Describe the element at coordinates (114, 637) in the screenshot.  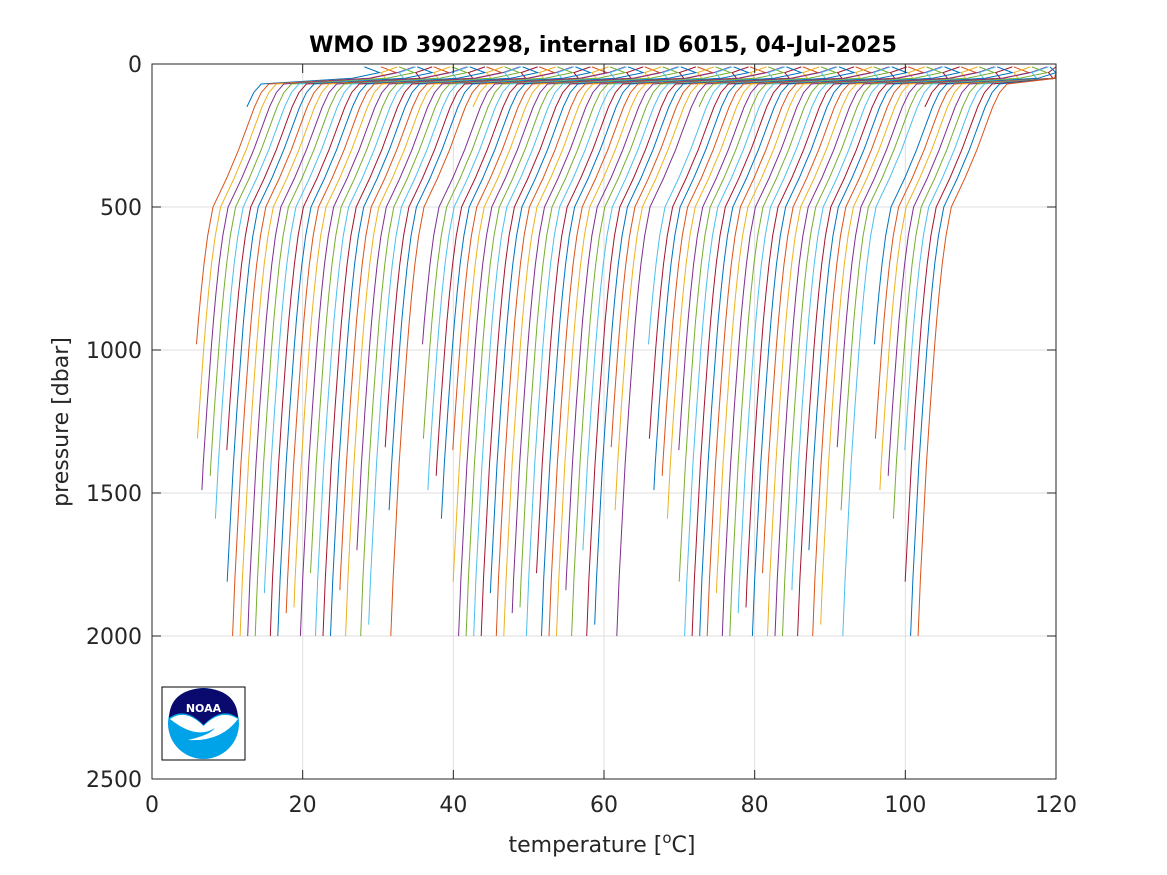
I see `y-tick-label: 2000` at that location.